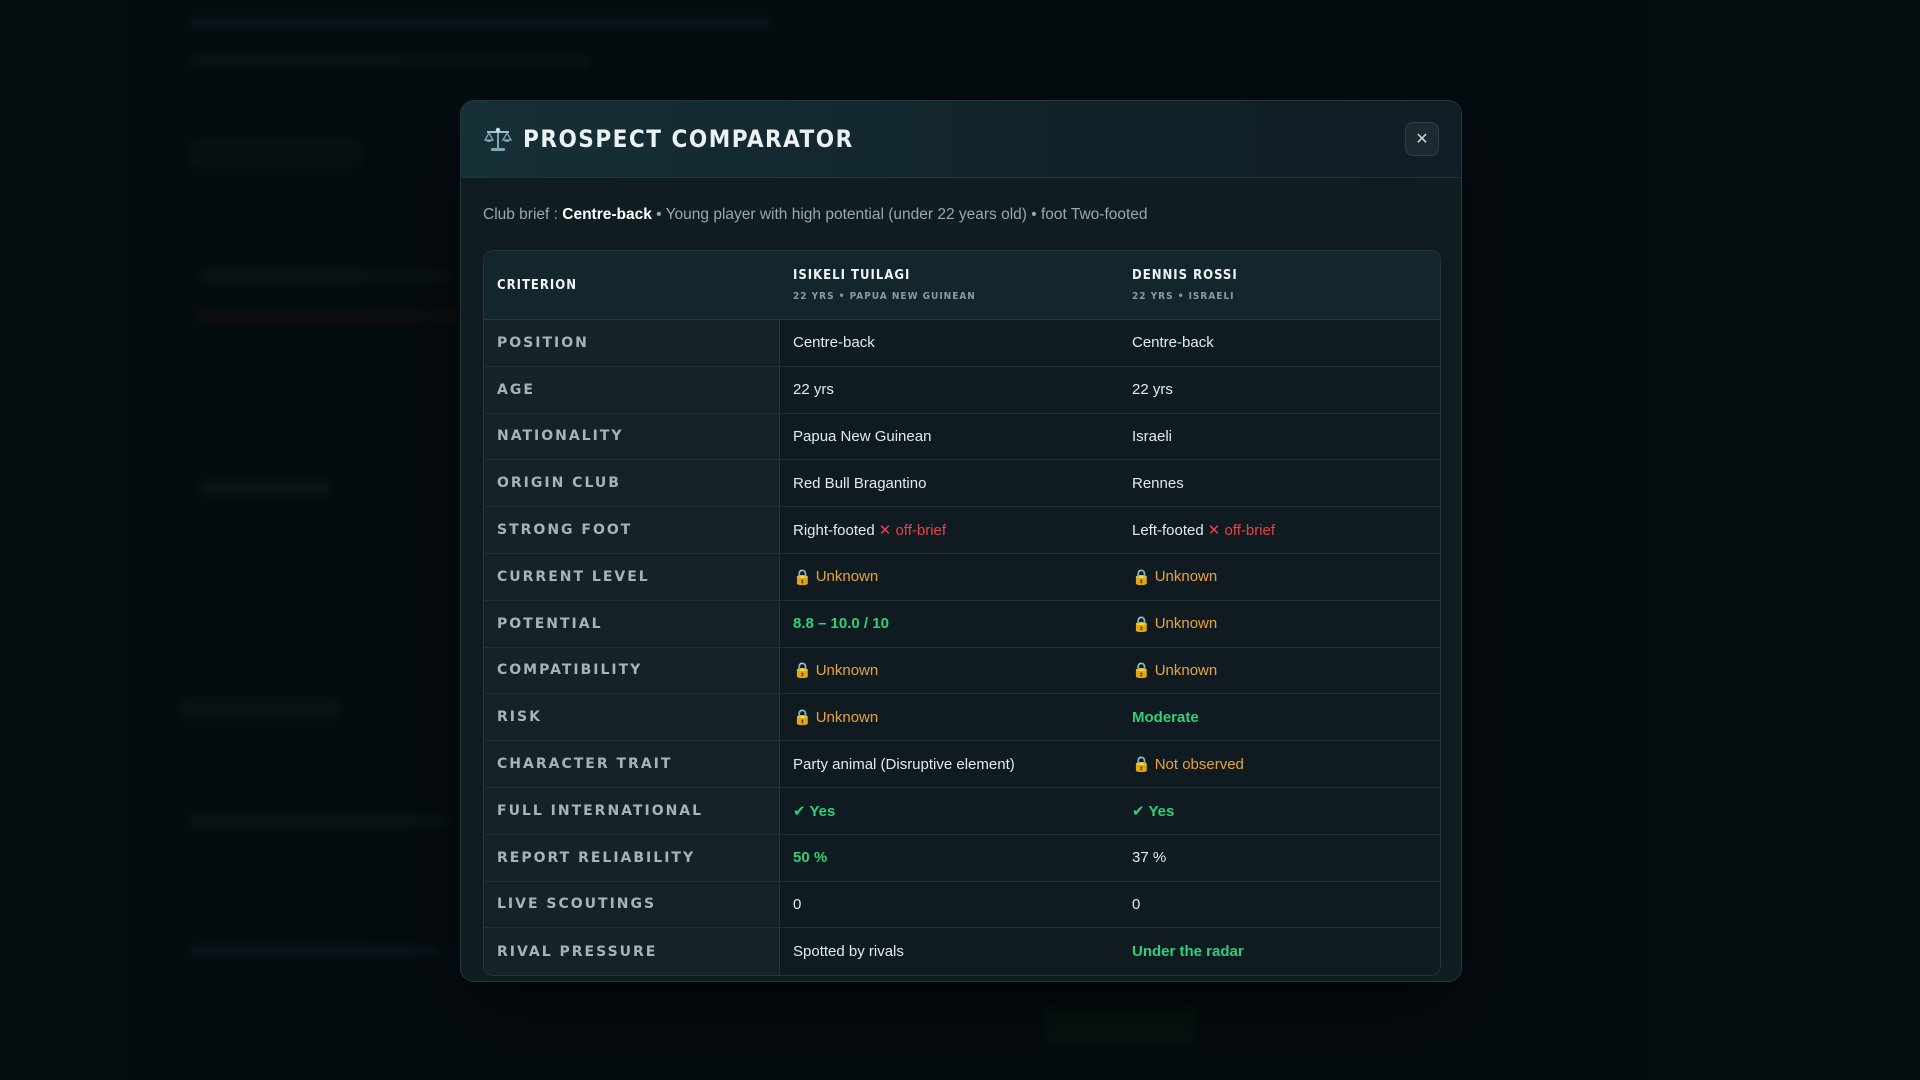  Describe the element at coordinates (813, 390) in the screenshot. I see `value-text: 22 yrs` at that location.